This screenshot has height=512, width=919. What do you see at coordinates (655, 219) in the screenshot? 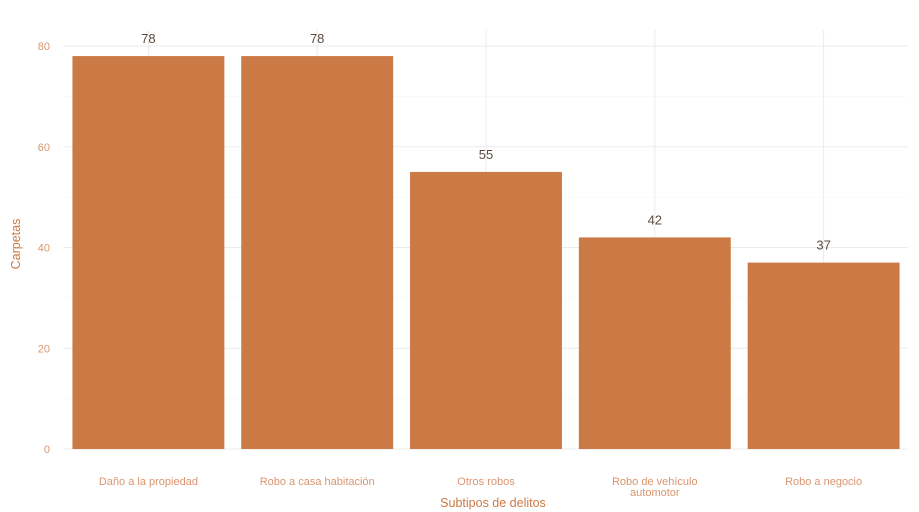
I see `bar-value-label: 42` at bounding box center [655, 219].